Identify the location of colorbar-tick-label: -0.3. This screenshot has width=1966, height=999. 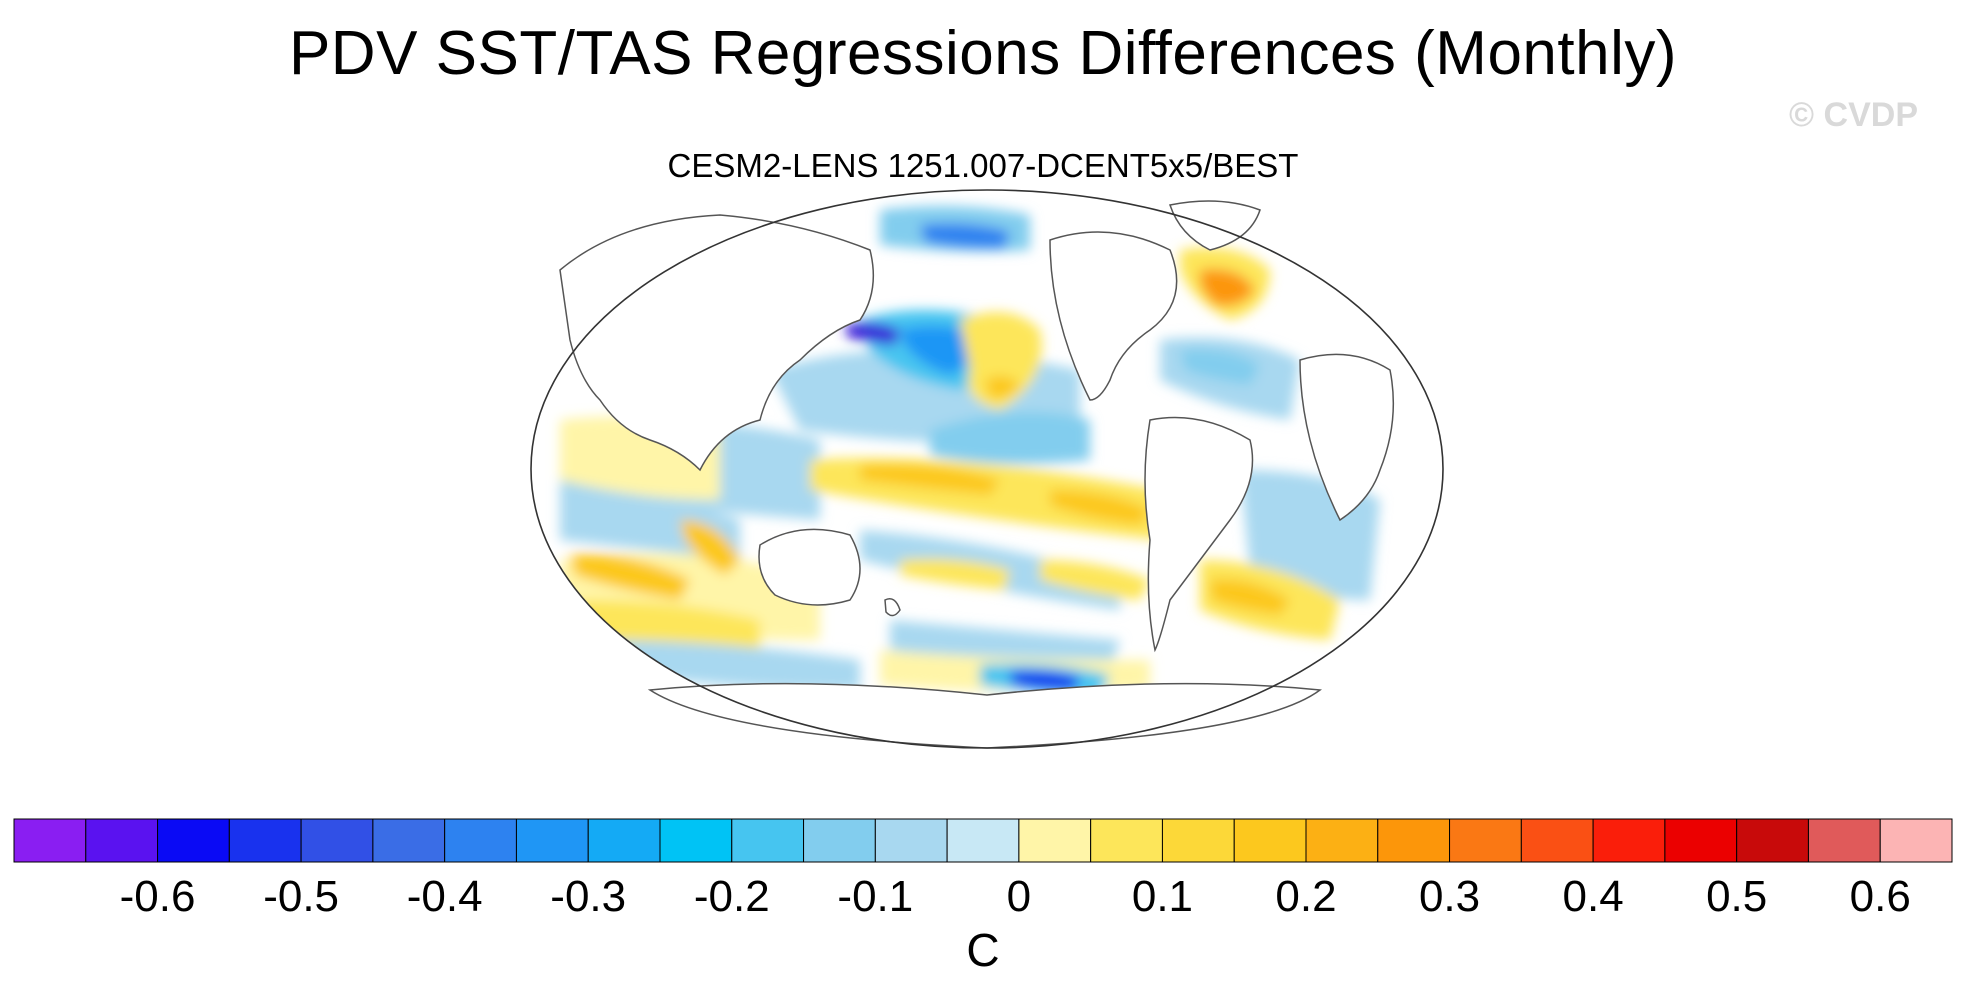
(588, 896).